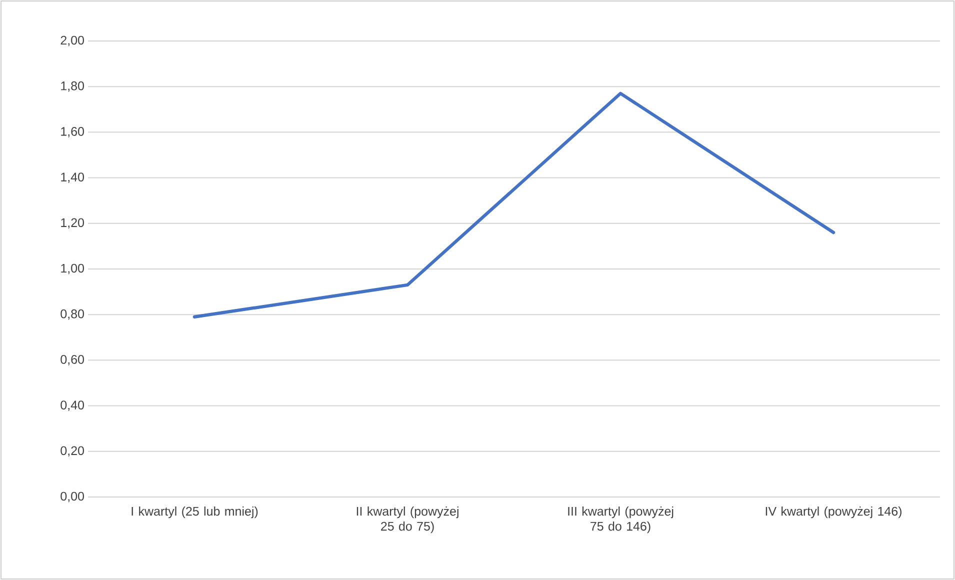  I want to click on y-tick-label: 1,40, so click(72, 177).